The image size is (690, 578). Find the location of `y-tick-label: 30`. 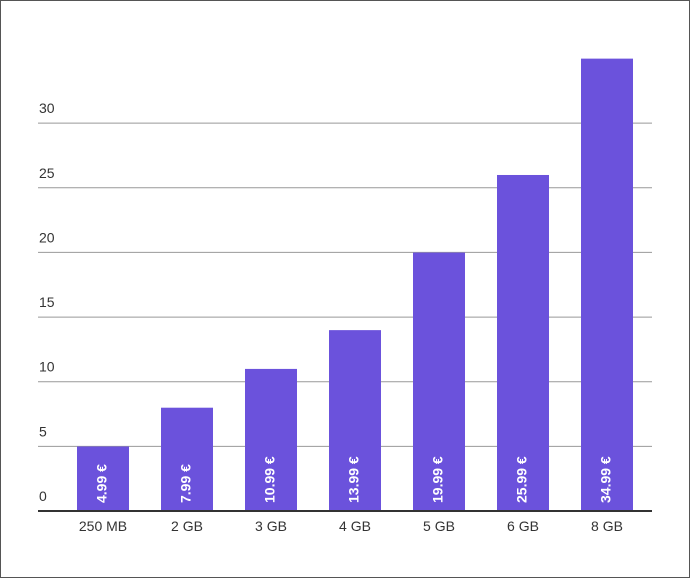

y-tick-label: 30 is located at coordinates (47, 108).